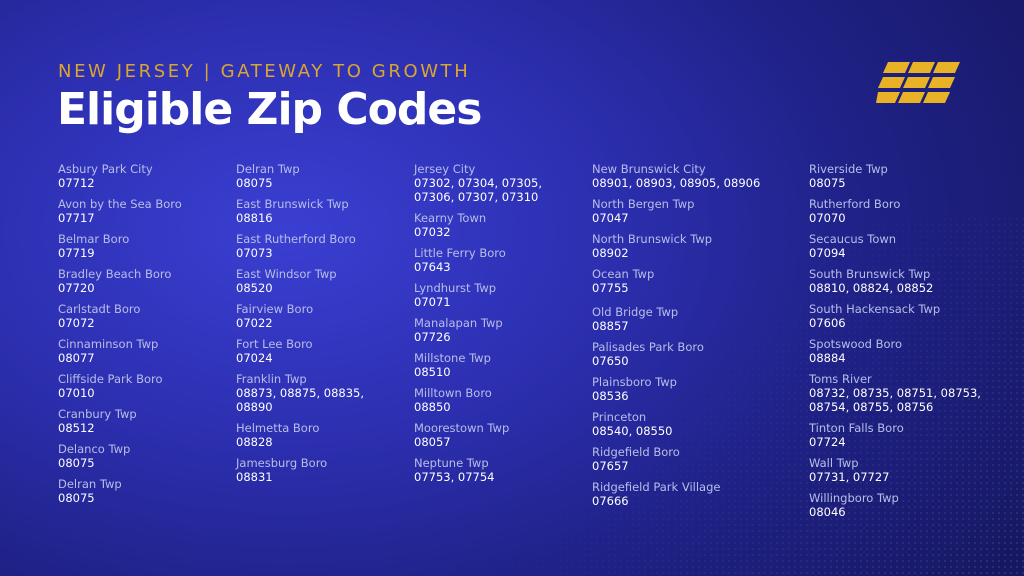 The image size is (1024, 576). Describe the element at coordinates (827, 358) in the screenshot. I see `zip-code: 08884` at that location.